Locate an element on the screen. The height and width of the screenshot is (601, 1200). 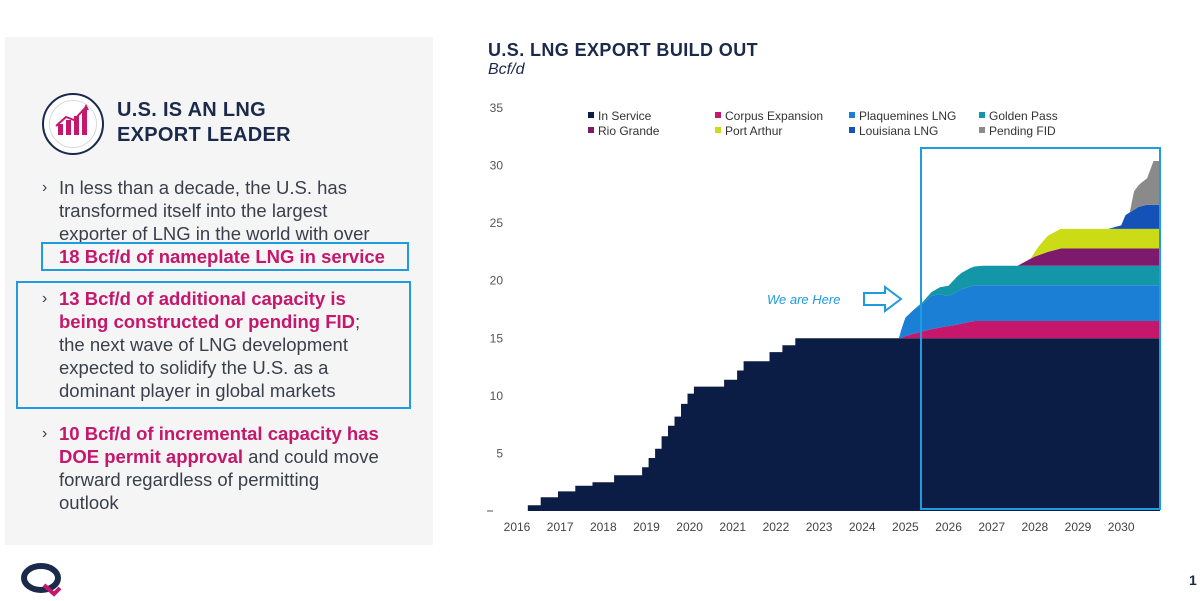
bullet-3-line3: forward regardless of permitting is located at coordinates (189, 479).